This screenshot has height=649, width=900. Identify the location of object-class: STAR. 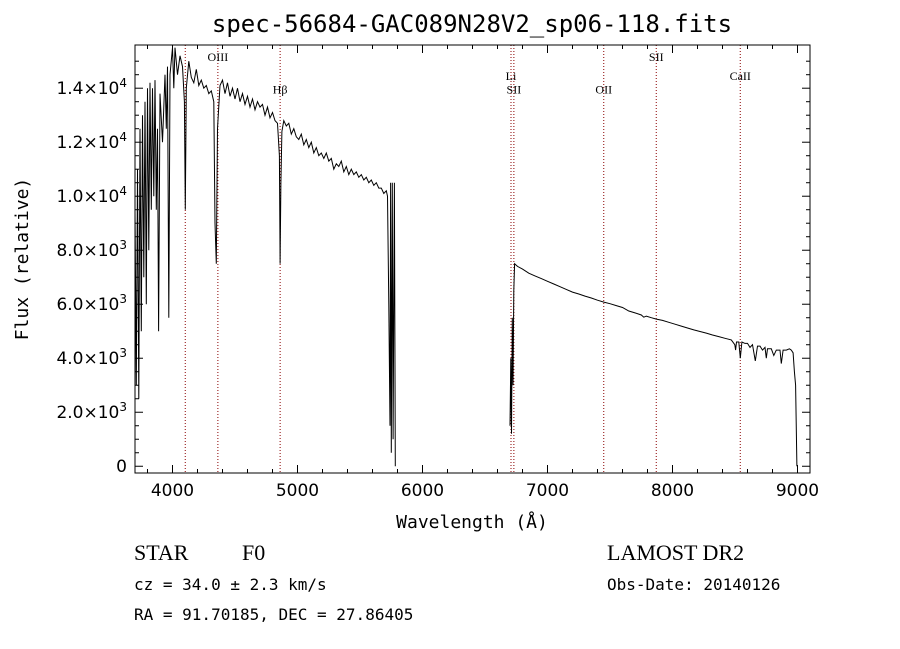
(161, 552).